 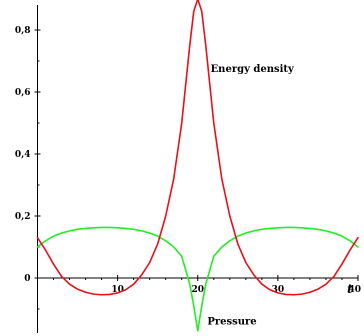 What do you see at coordinates (23, 217) in the screenshot?
I see `y-tick-label: 0,2` at bounding box center [23, 217].